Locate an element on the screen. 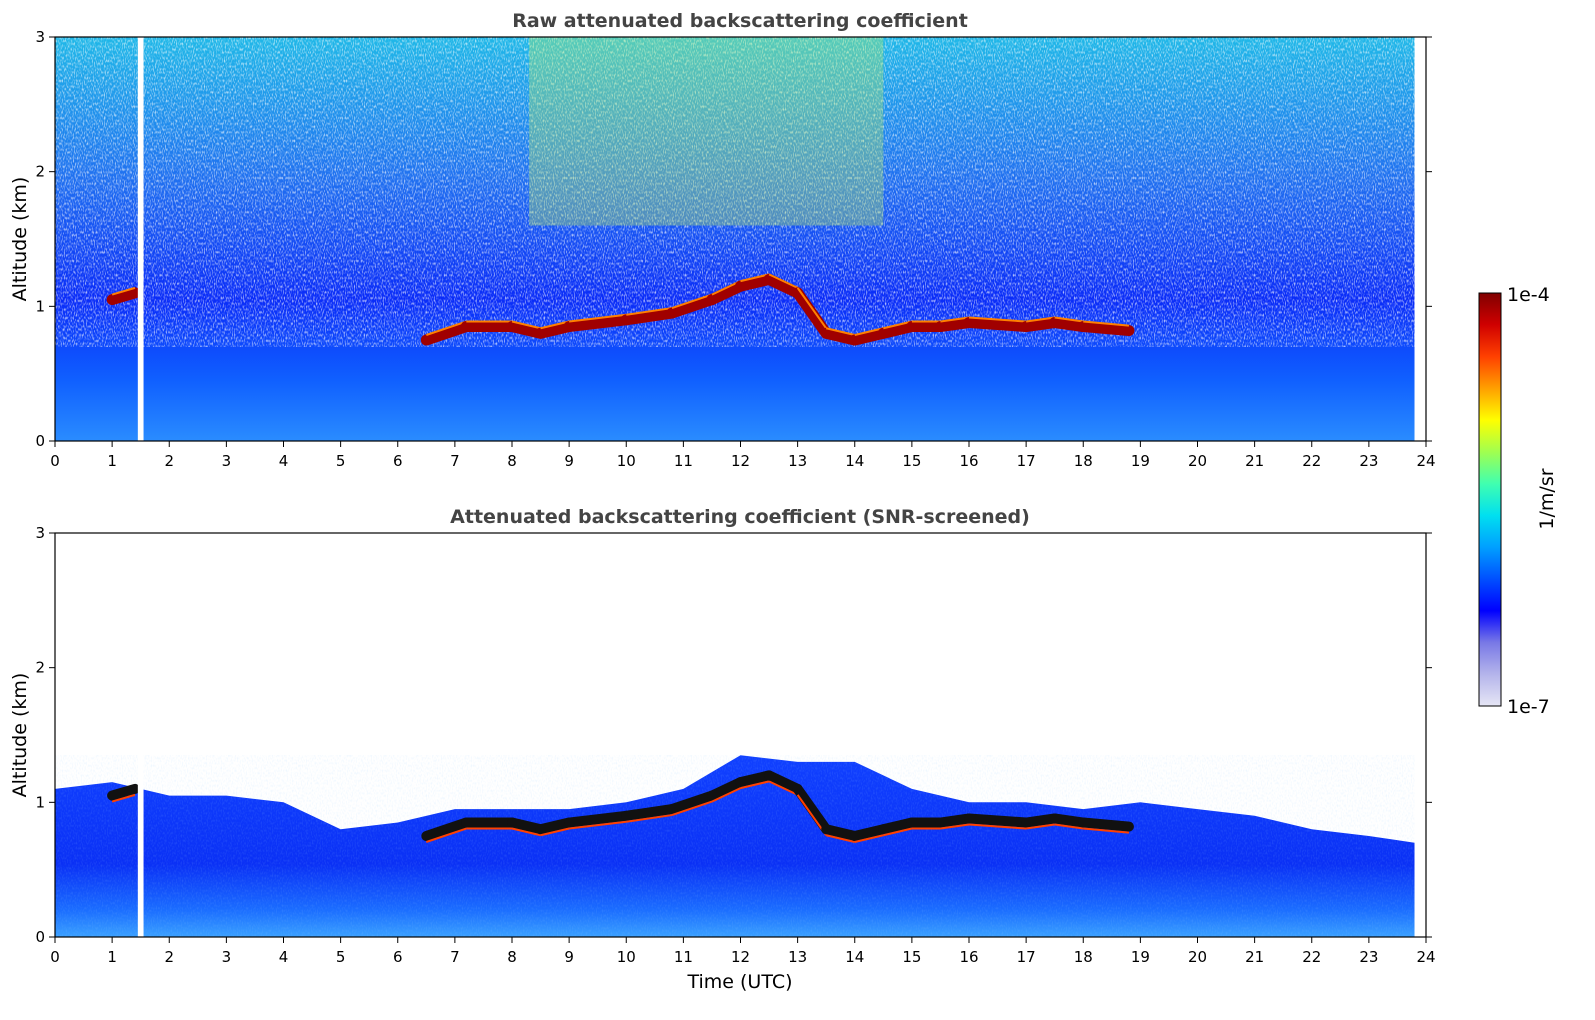 The width and height of the screenshot is (1595, 1020). no-data-region is located at coordinates (1420, 735).